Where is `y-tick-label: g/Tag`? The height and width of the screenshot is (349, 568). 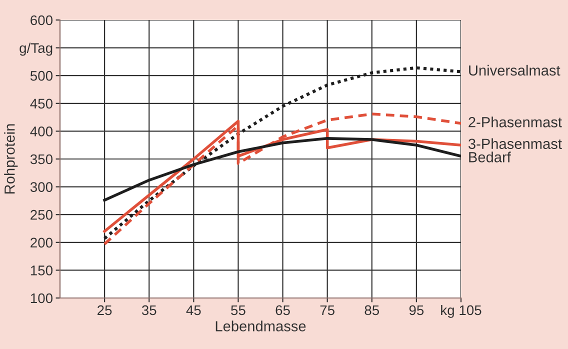 y-tick-label: g/Tag is located at coordinates (36, 49).